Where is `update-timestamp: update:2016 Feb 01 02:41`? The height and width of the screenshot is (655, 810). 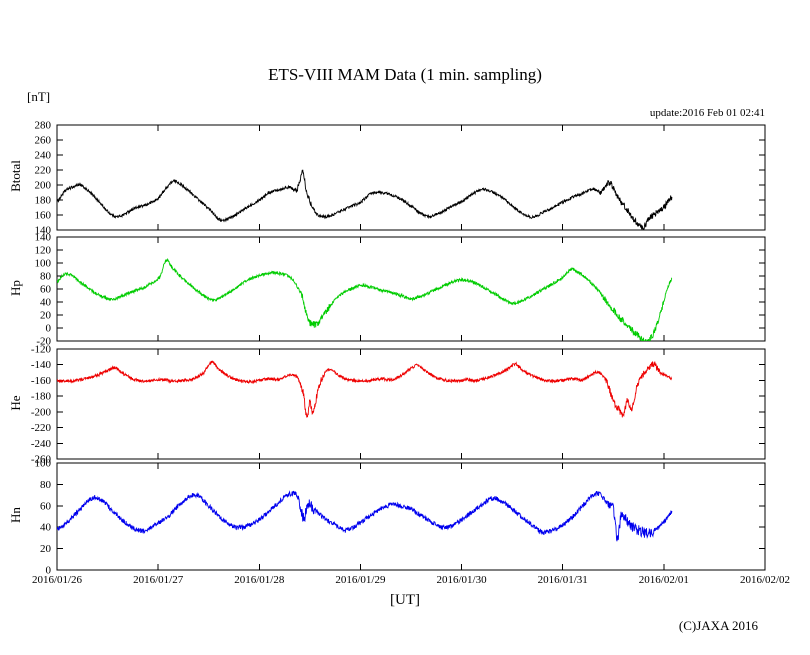 update-timestamp: update:2016 Feb 01 02:41 is located at coordinates (707, 113).